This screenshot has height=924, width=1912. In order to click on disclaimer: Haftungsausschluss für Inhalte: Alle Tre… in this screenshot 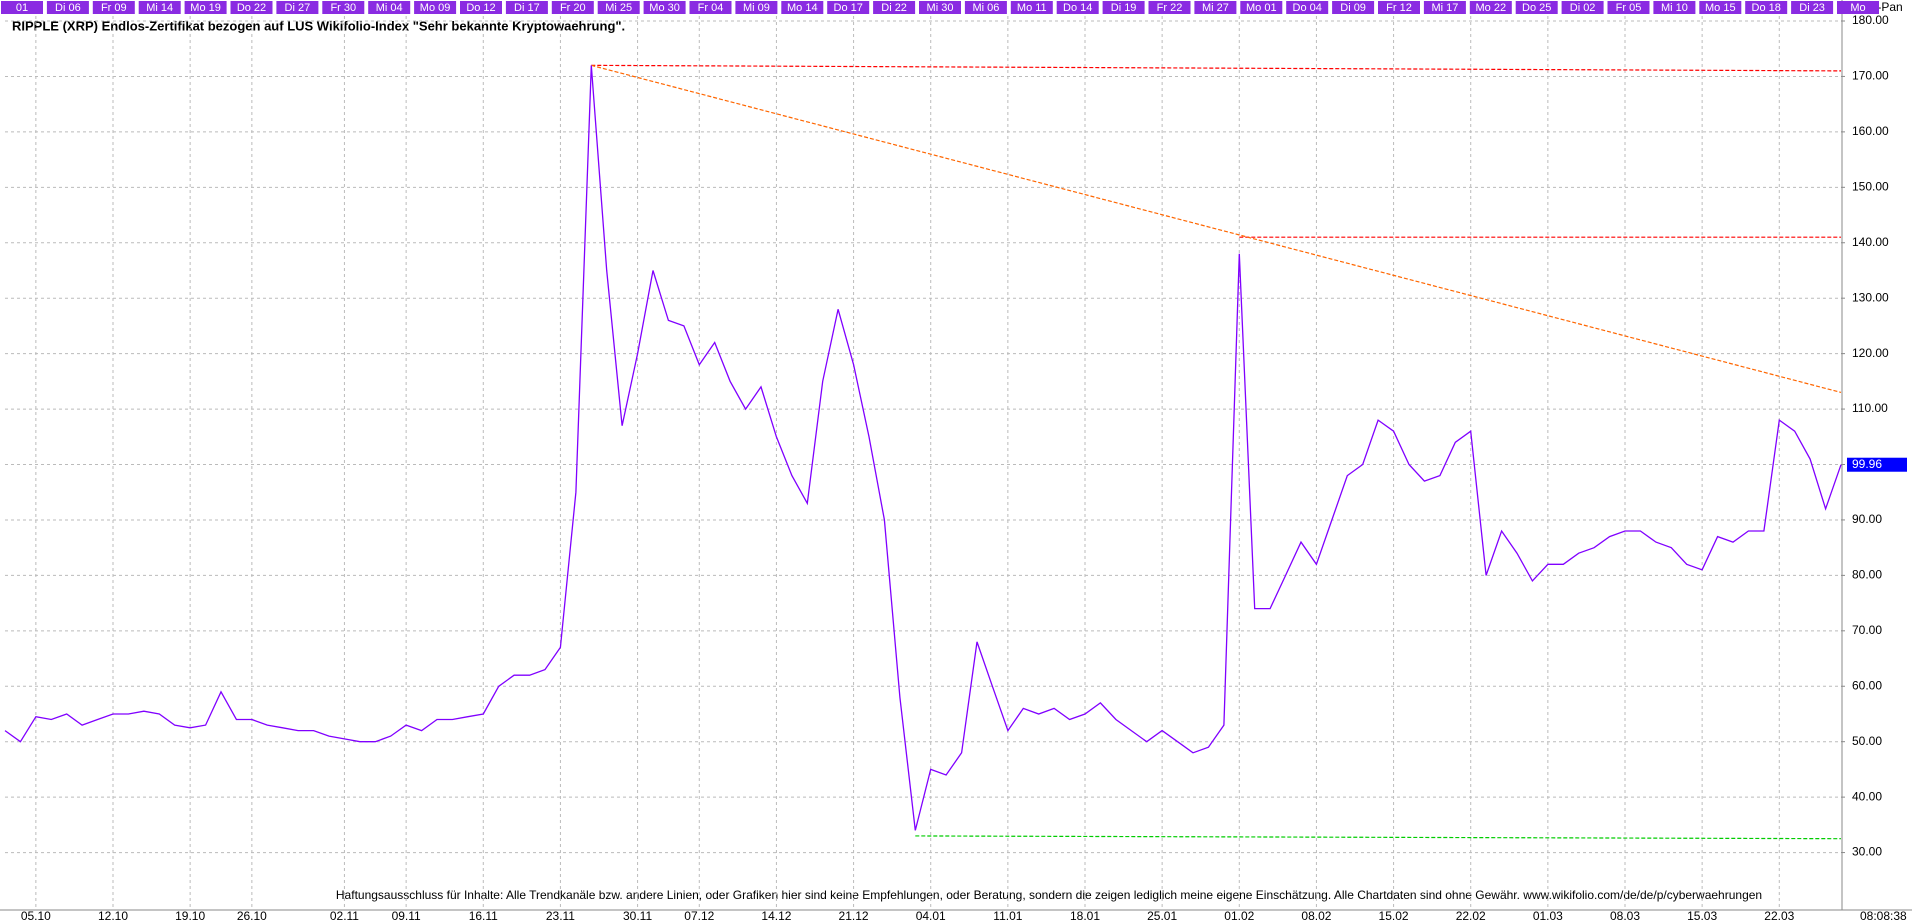, I will do `click(1049, 895)`.